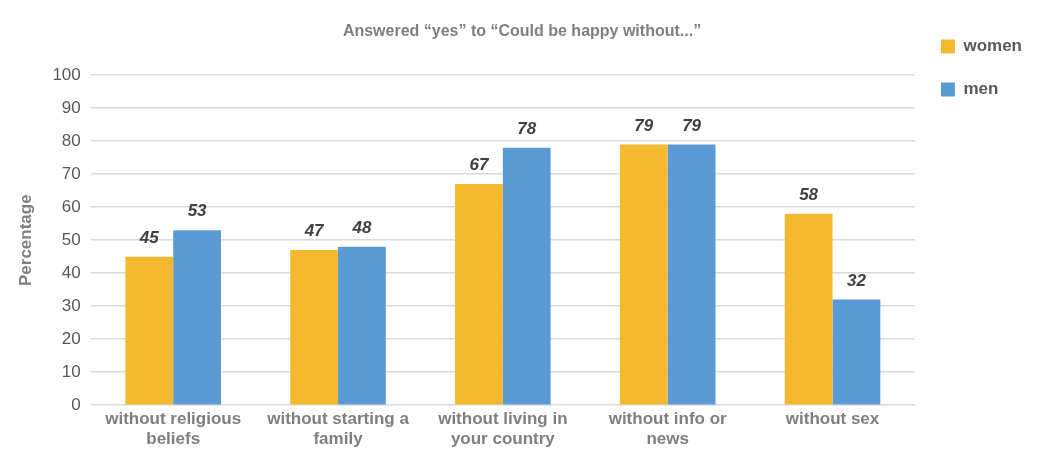 This screenshot has height=464, width=1060. What do you see at coordinates (314, 231) in the screenshot?
I see `data-label: 47` at bounding box center [314, 231].